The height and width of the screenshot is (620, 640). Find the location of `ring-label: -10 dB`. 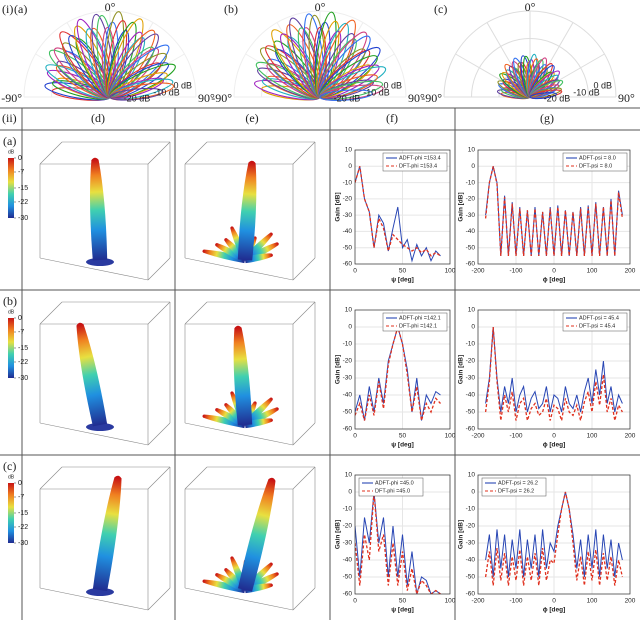

ring-label: -10 dB is located at coordinates (586, 92).